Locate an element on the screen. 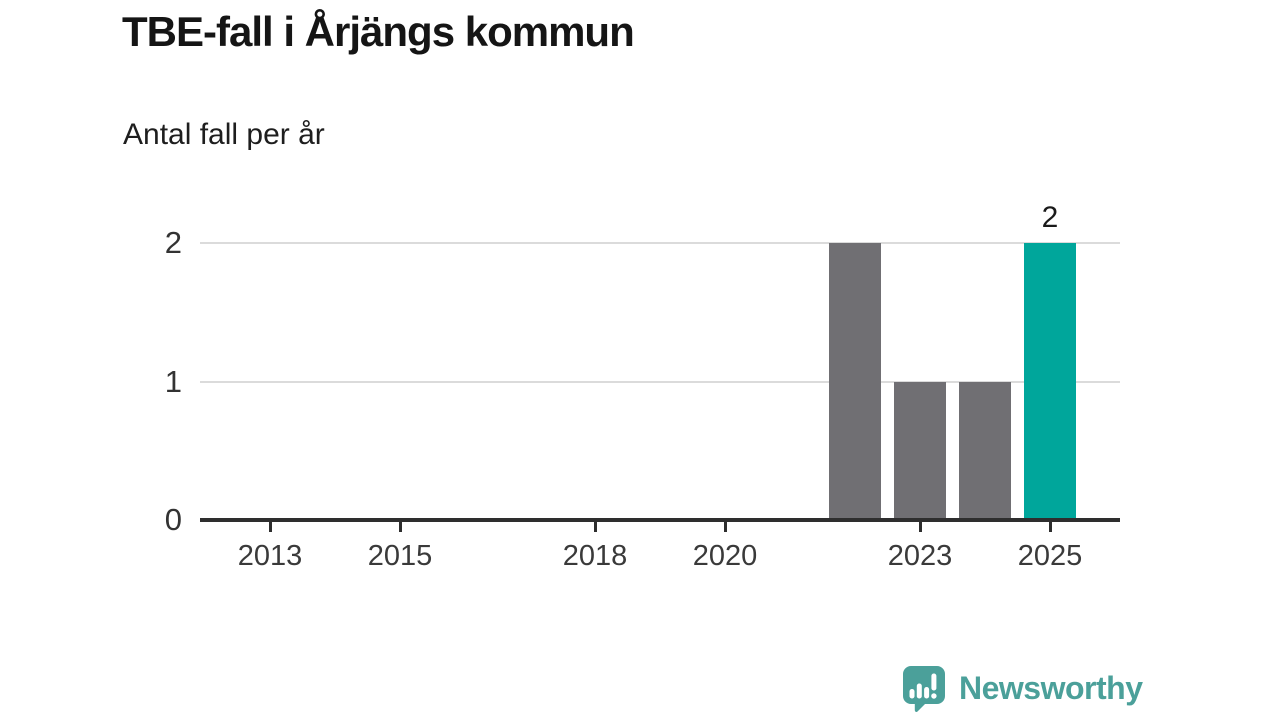  bar-2022 is located at coordinates (855, 381).